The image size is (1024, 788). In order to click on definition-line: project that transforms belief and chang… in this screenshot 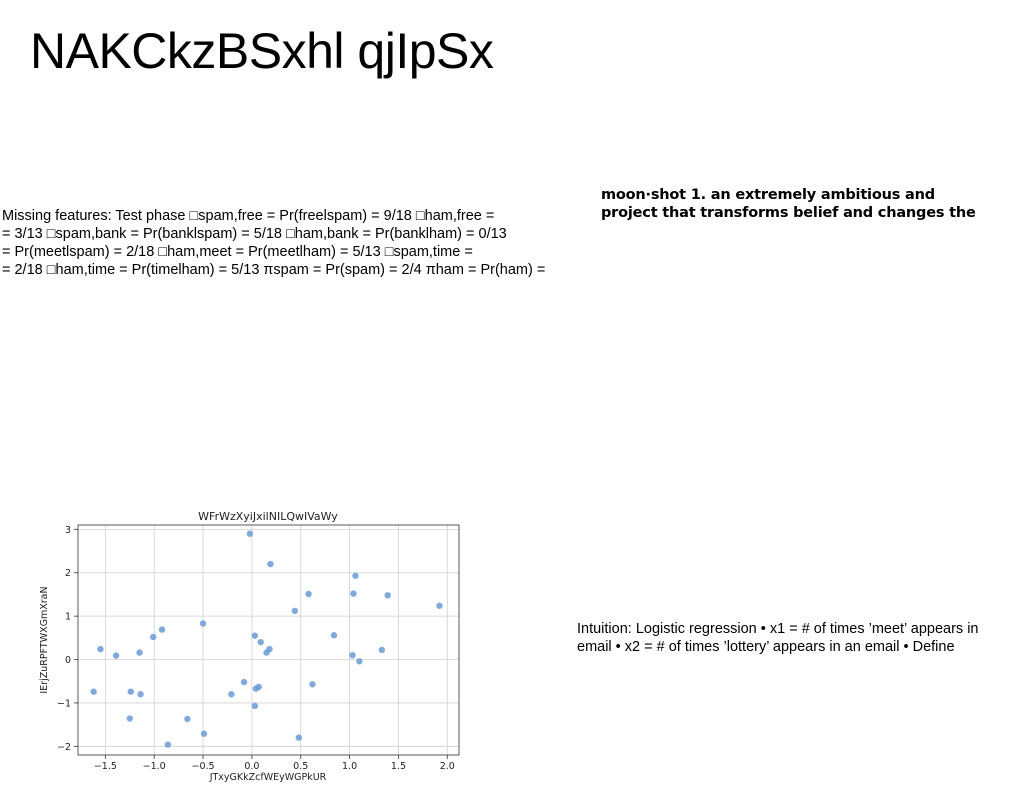, I will do `click(788, 213)`.